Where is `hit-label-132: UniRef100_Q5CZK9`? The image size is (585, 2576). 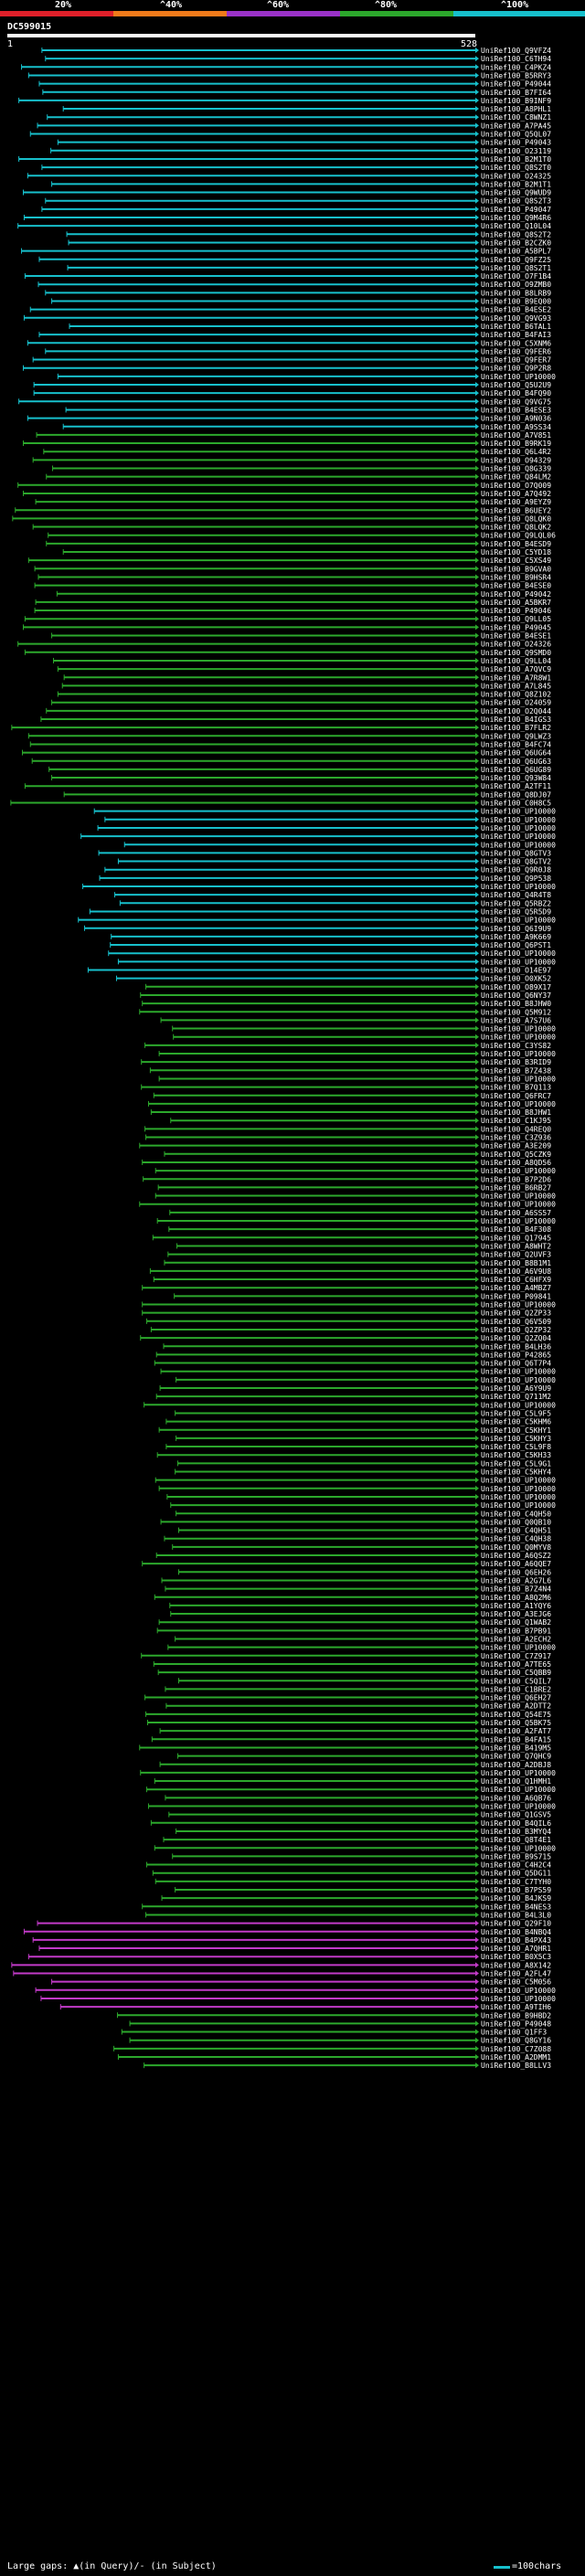
hit-label-132: UniRef100_Q5CZK9 is located at coordinates (516, 1154).